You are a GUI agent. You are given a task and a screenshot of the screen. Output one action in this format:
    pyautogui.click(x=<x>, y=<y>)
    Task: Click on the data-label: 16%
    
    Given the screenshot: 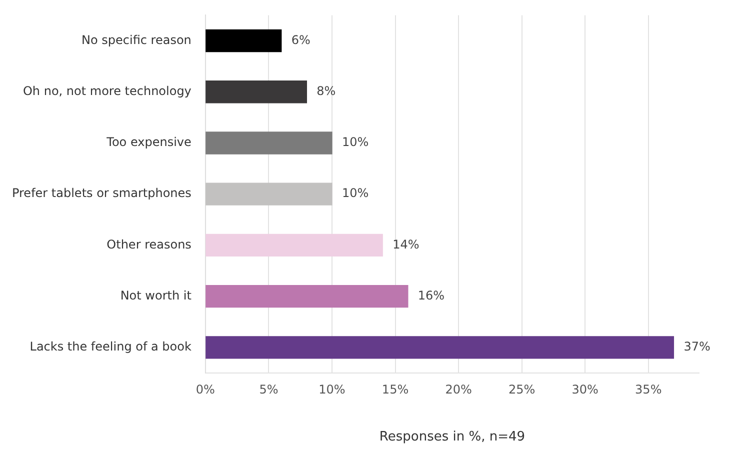 What is the action you would take?
    pyautogui.click(x=431, y=295)
    